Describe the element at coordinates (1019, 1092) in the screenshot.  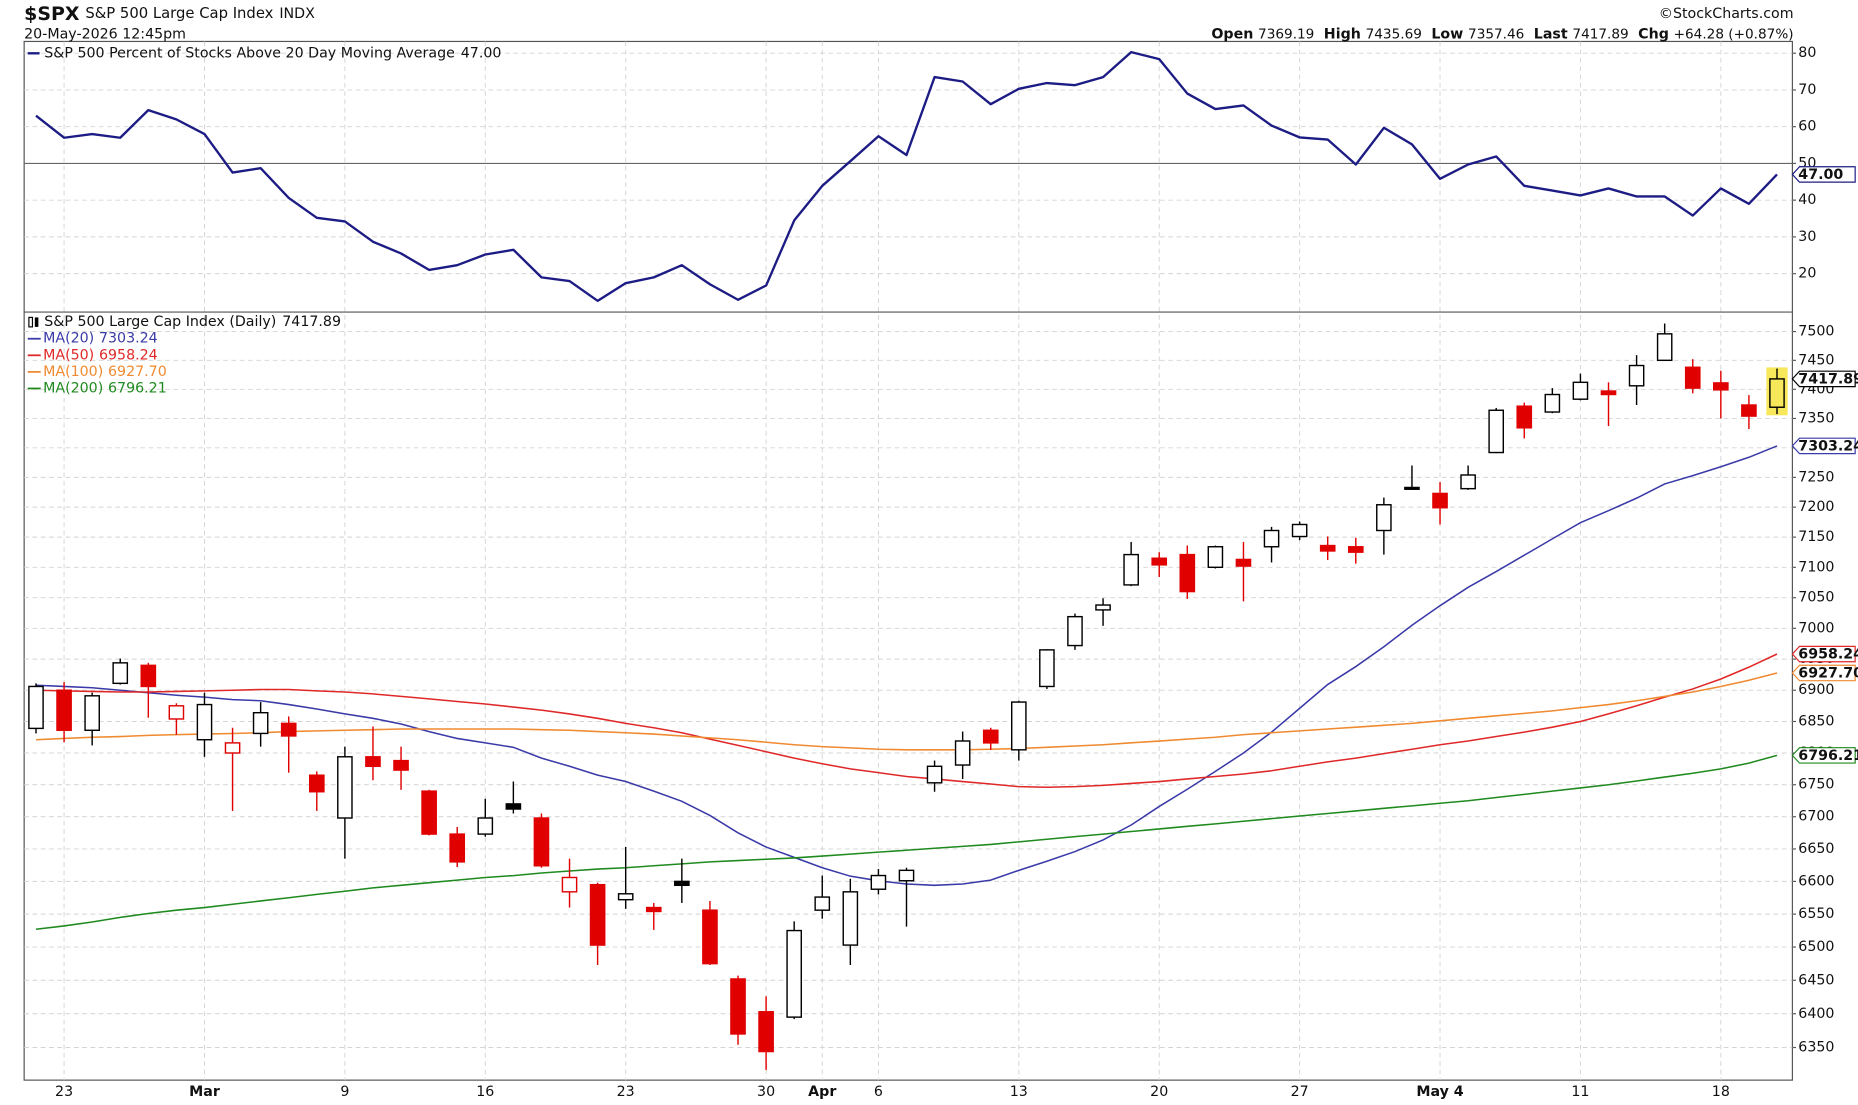
I see `x-tick-label: 13` at that location.